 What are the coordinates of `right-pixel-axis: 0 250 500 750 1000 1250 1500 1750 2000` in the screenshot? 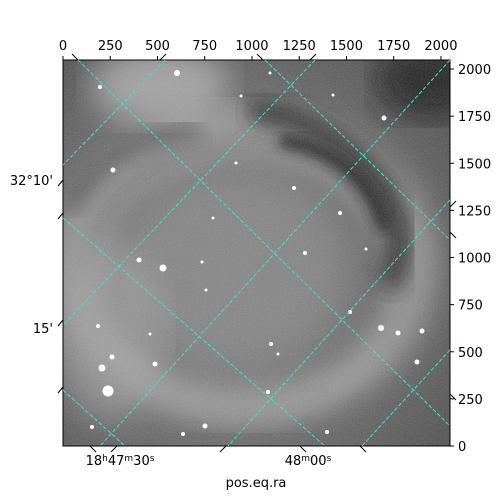 It's located at (470, 259).